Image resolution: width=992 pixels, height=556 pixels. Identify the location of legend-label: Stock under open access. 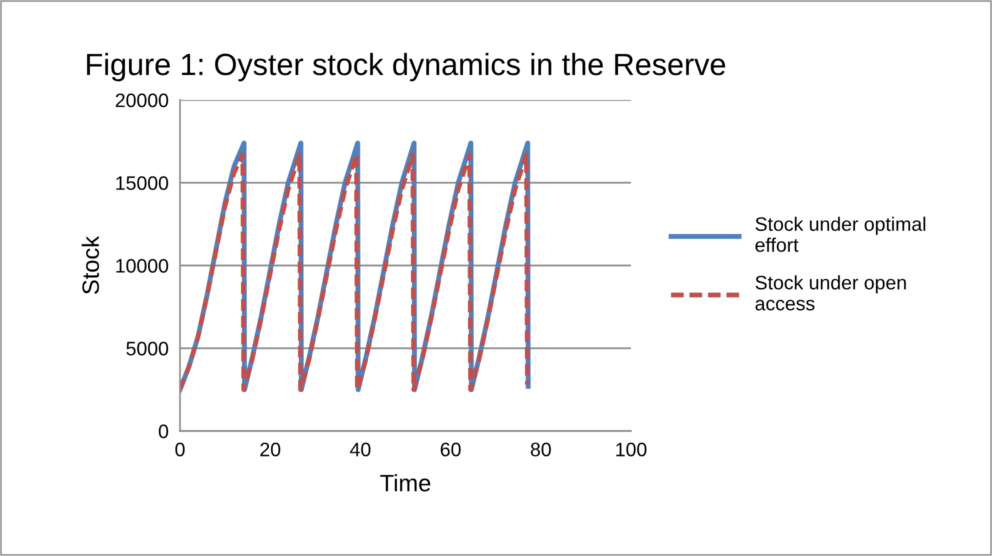
(830, 292).